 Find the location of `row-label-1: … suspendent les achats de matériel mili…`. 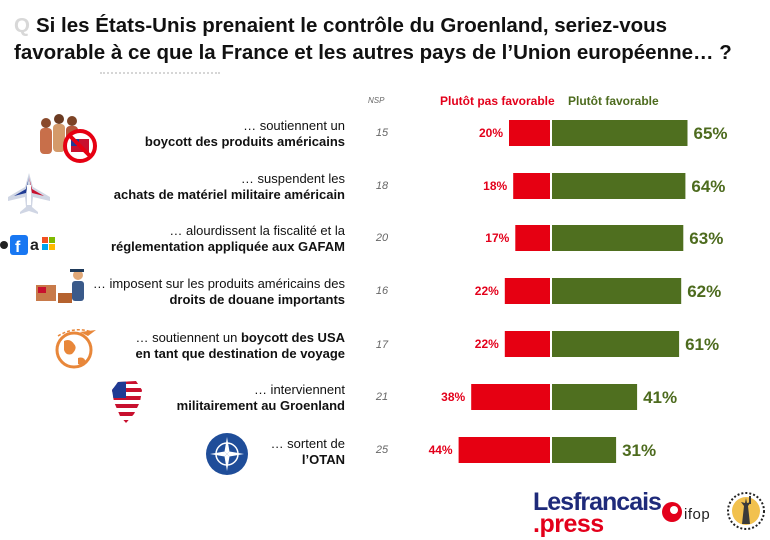

row-label-1: … suspendent les achats de matériel mili… is located at coordinates (229, 186).